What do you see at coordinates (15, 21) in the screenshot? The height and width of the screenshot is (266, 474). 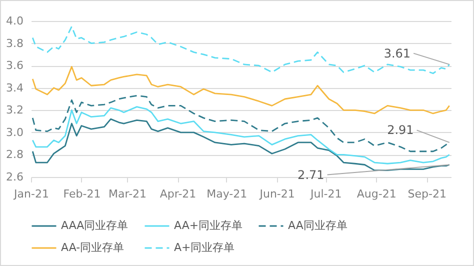 I see `y-tick-label: 4.0` at bounding box center [15, 21].